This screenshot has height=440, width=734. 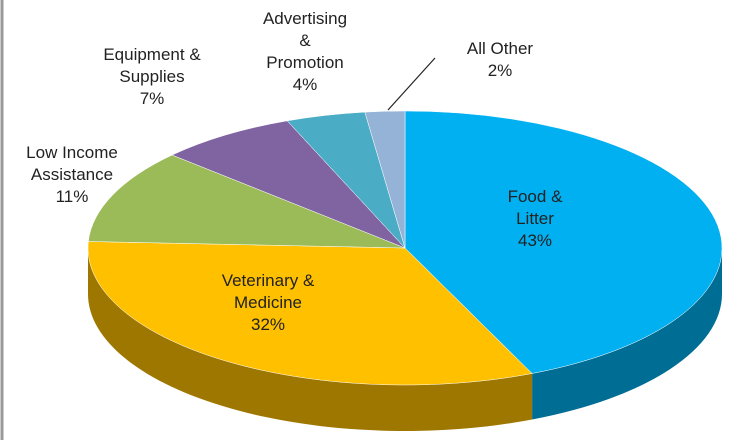 I want to click on category-name: Low Income Assistance, so click(x=72, y=163).